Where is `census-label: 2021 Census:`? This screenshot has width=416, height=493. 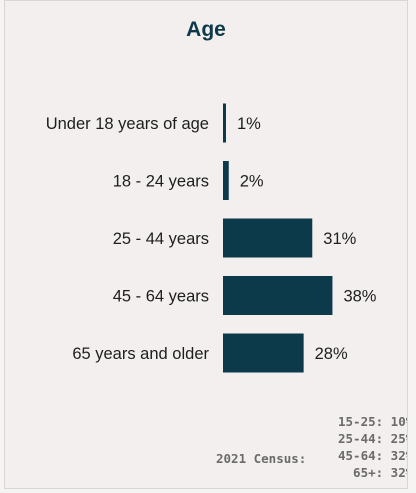
census-label: 2021 Census: is located at coordinates (261, 458).